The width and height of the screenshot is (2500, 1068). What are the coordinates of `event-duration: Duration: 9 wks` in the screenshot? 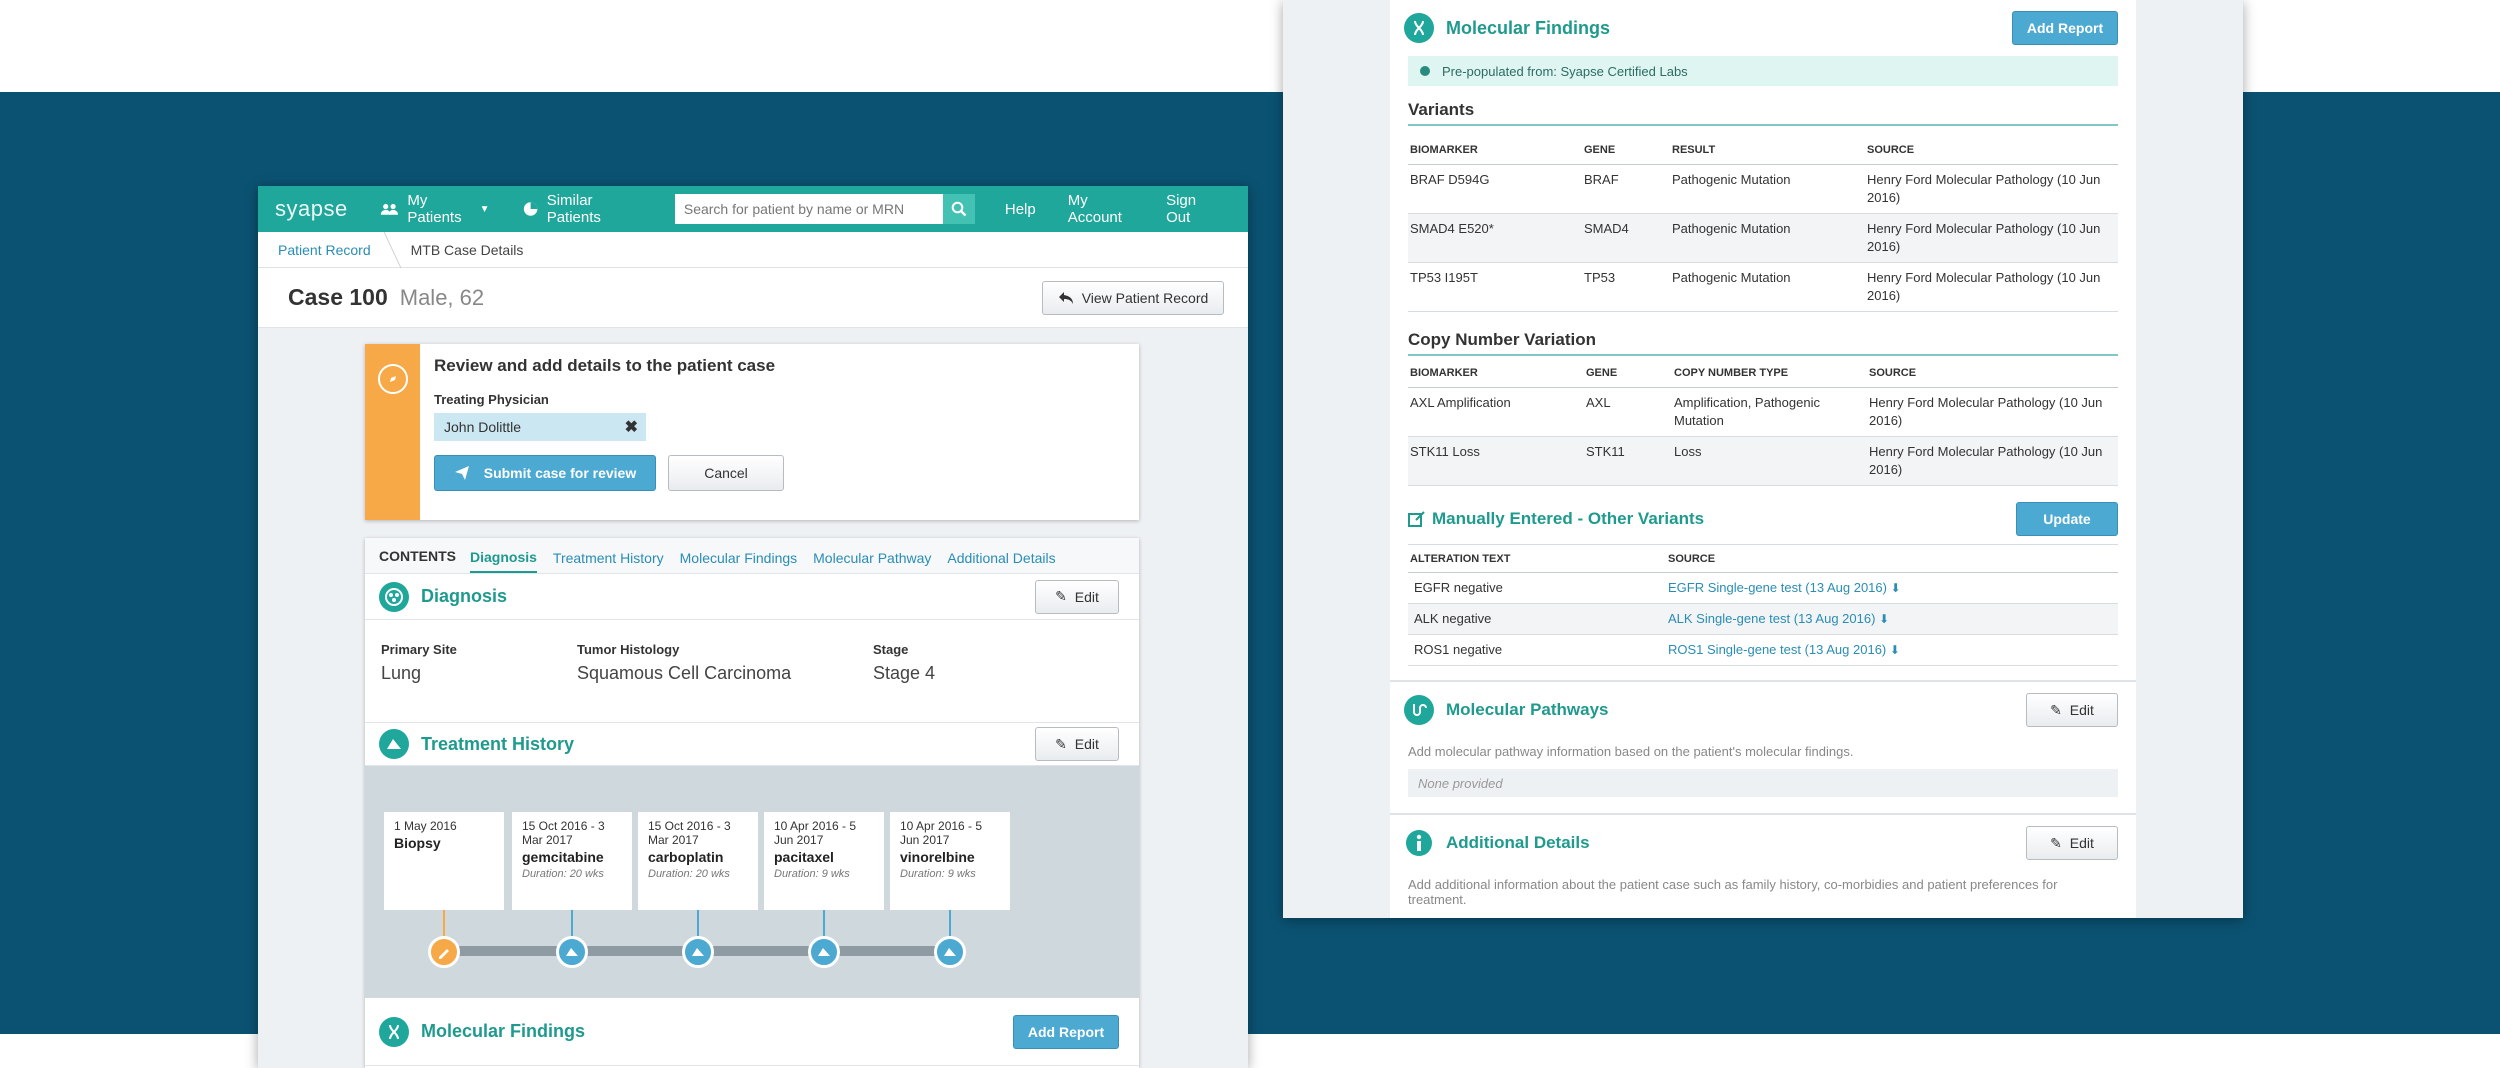 It's located at (938, 874).